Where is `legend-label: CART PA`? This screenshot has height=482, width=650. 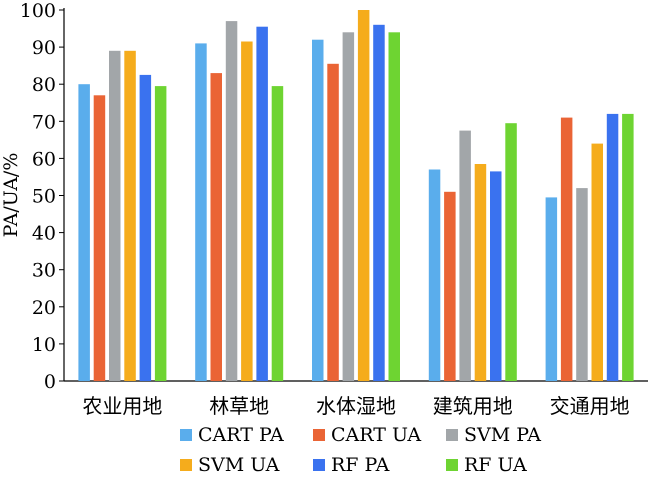
legend-label: CART PA is located at coordinates (241, 435).